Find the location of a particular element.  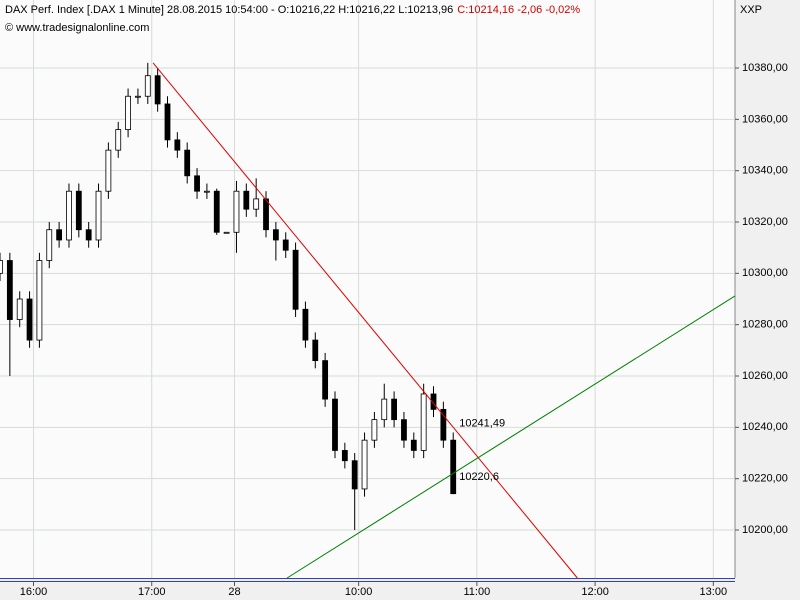

y-tick-label: 10300,00 is located at coordinates (765, 273).